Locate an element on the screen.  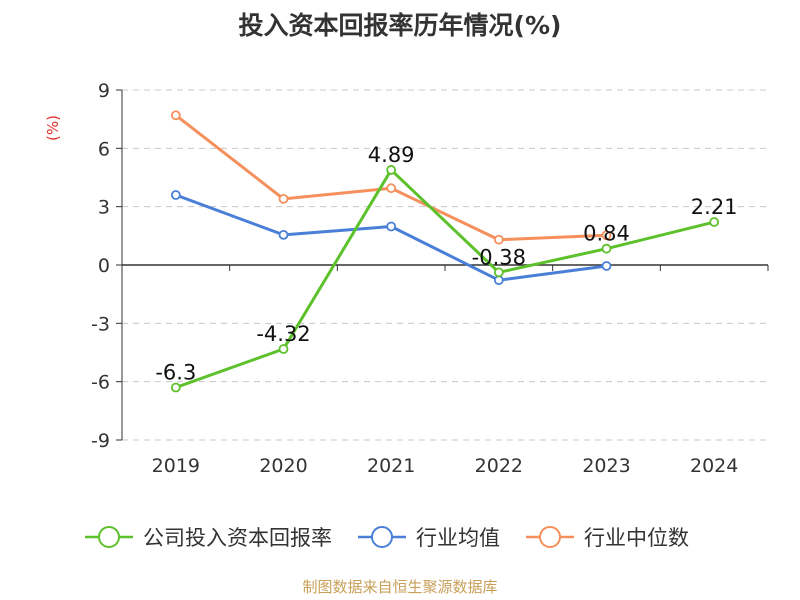
x-tick-label: 2022 is located at coordinates (499, 466).